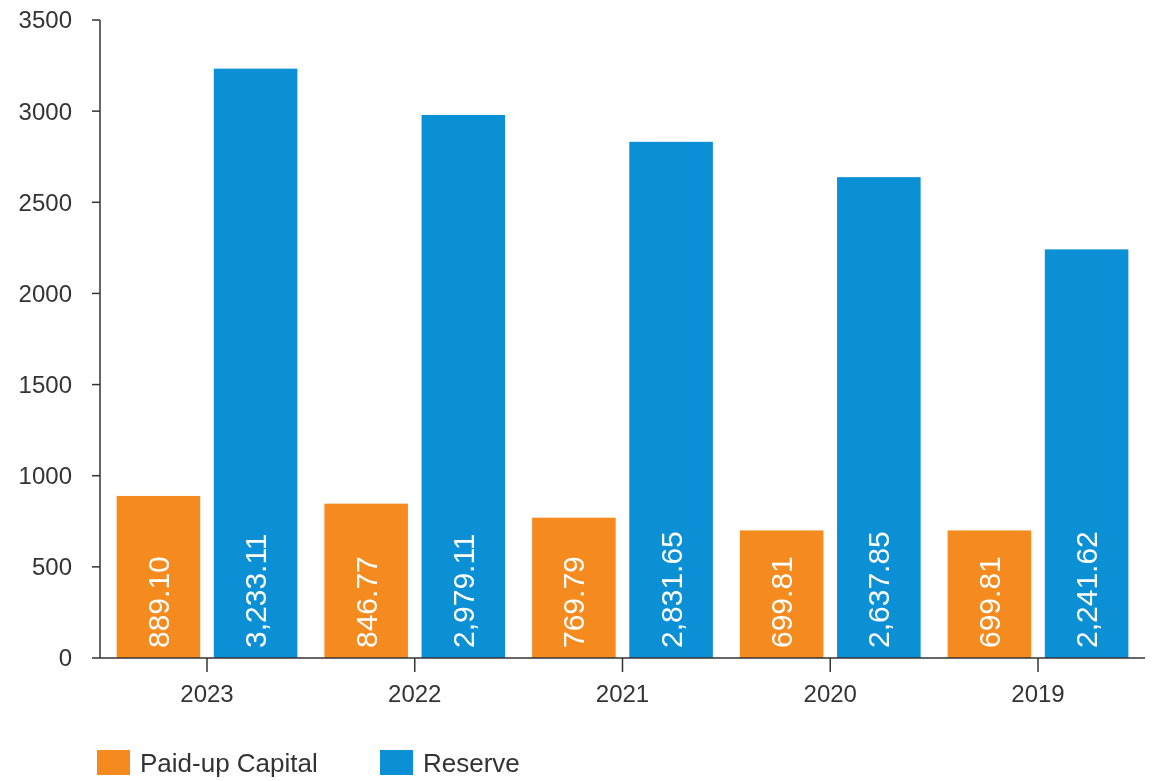 The image size is (1160, 781). I want to click on data-label: 2,979.11, so click(463, 590).